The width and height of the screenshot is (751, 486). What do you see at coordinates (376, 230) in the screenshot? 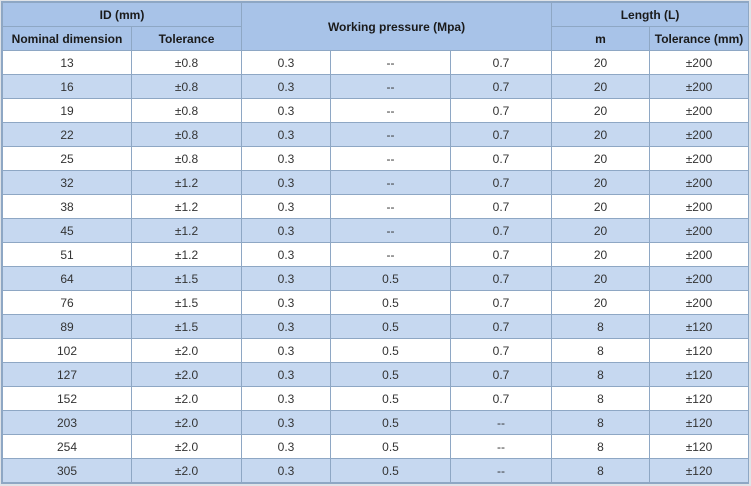
I see `table-row: 45 ±1.2 0.3 -- 0.7 20 ±200` at bounding box center [376, 230].